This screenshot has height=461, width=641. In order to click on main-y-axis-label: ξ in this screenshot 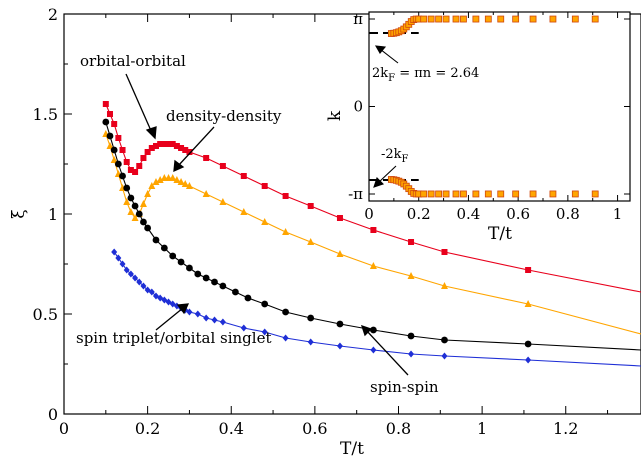, I will do `click(19, 213)`.